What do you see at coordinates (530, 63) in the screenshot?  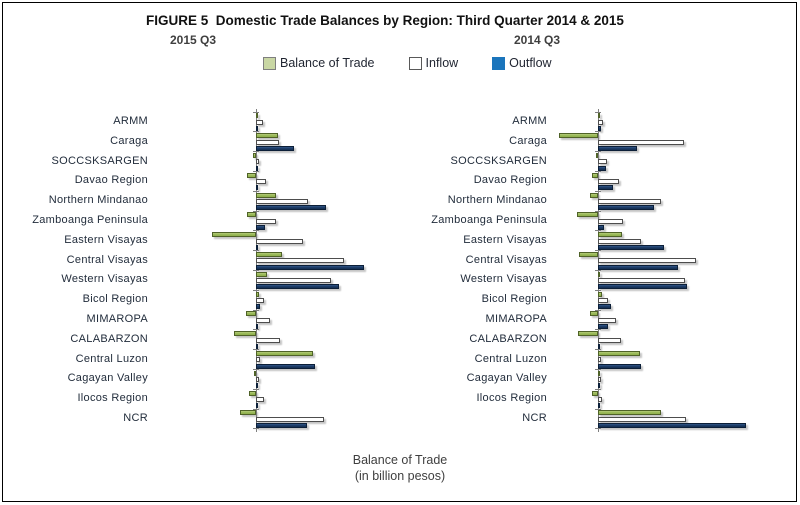 I see `legend-label: Outflow` at bounding box center [530, 63].